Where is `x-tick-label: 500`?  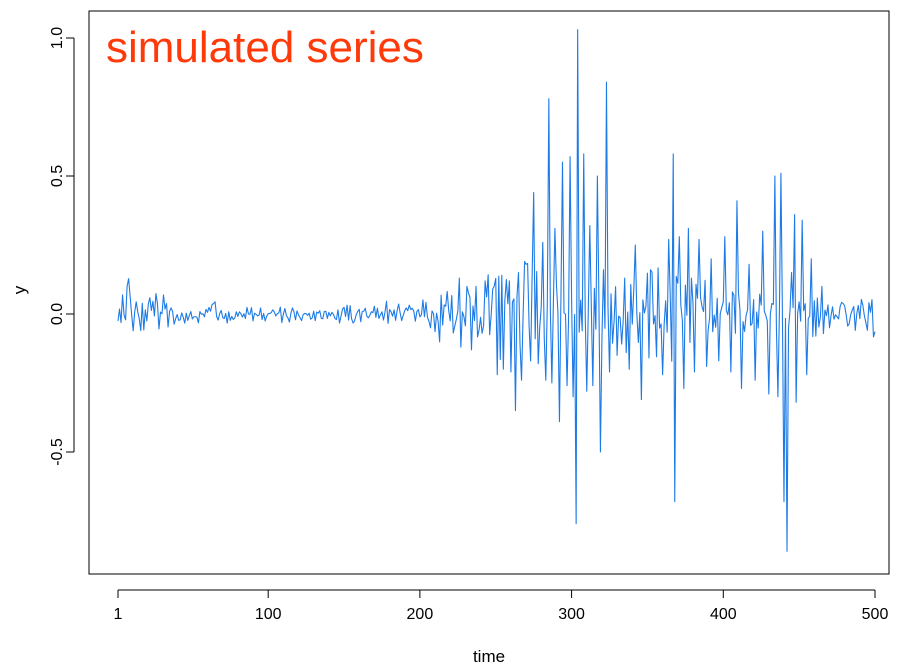
x-tick-label: 500 is located at coordinates (875, 614).